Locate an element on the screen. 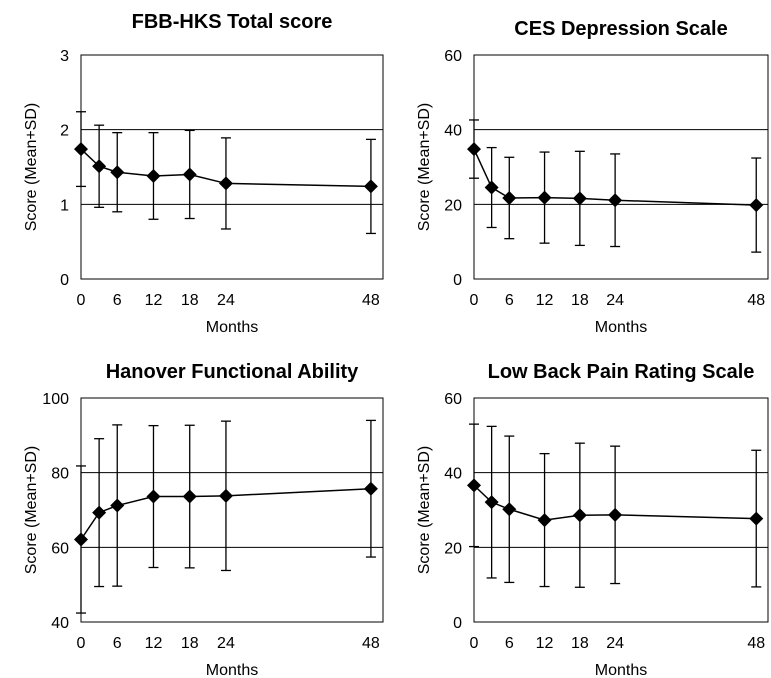 The height and width of the screenshot is (678, 771). chart-2-xtick-label: 48 is located at coordinates (756, 300).